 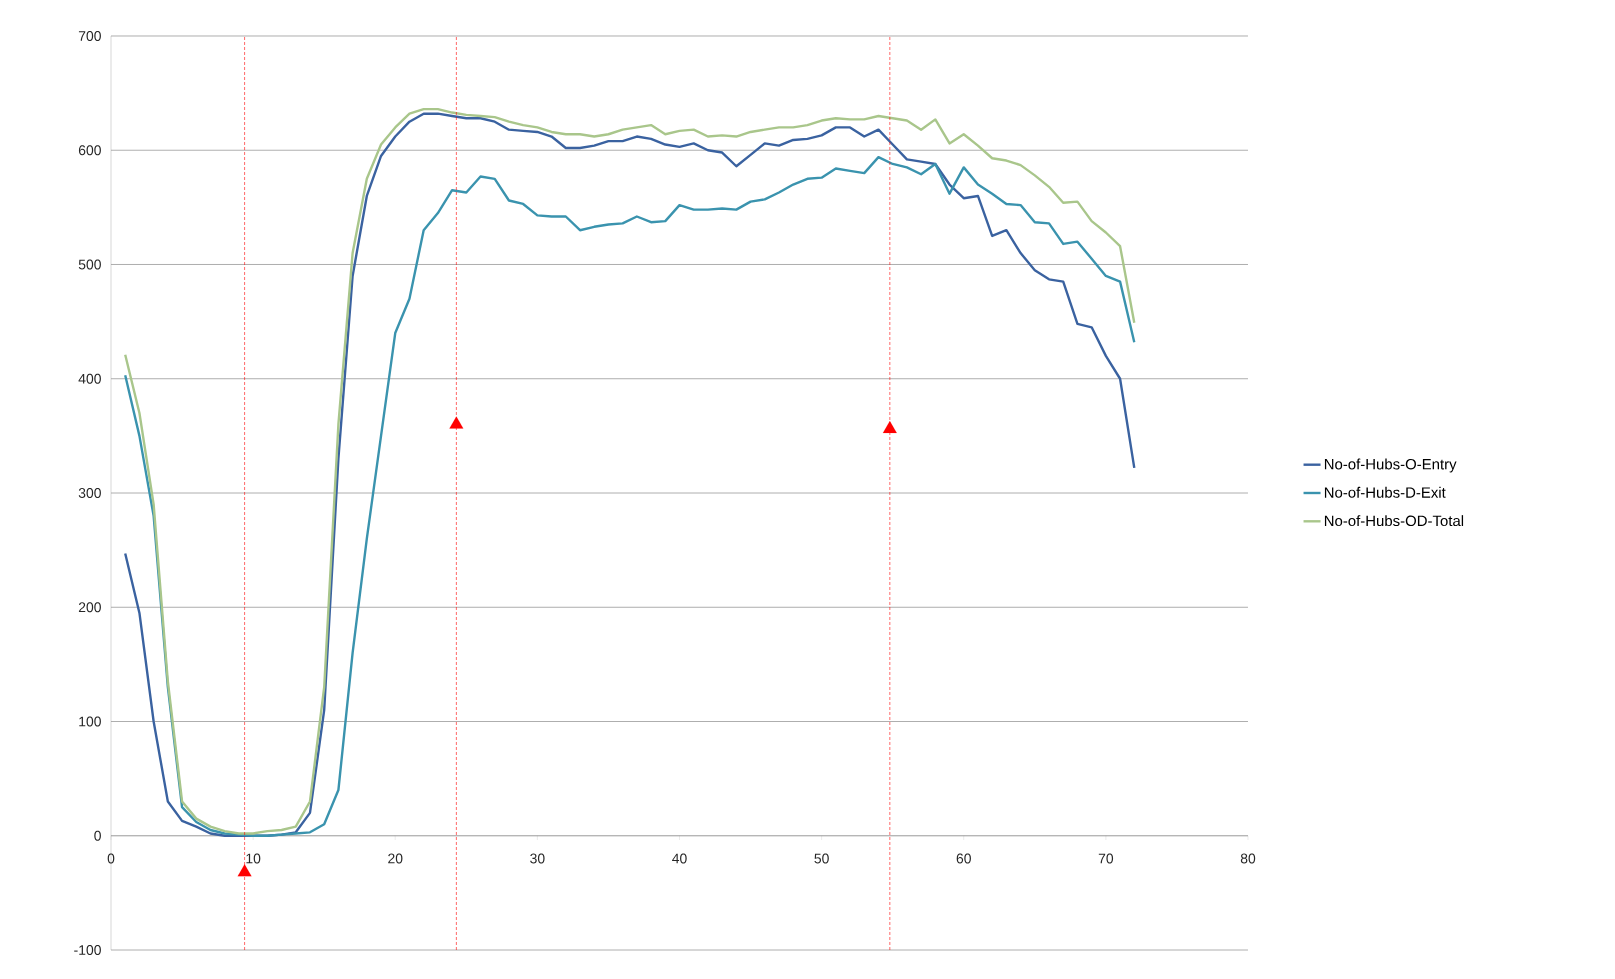 I want to click on y-tick-label: 400, so click(x=89, y=378).